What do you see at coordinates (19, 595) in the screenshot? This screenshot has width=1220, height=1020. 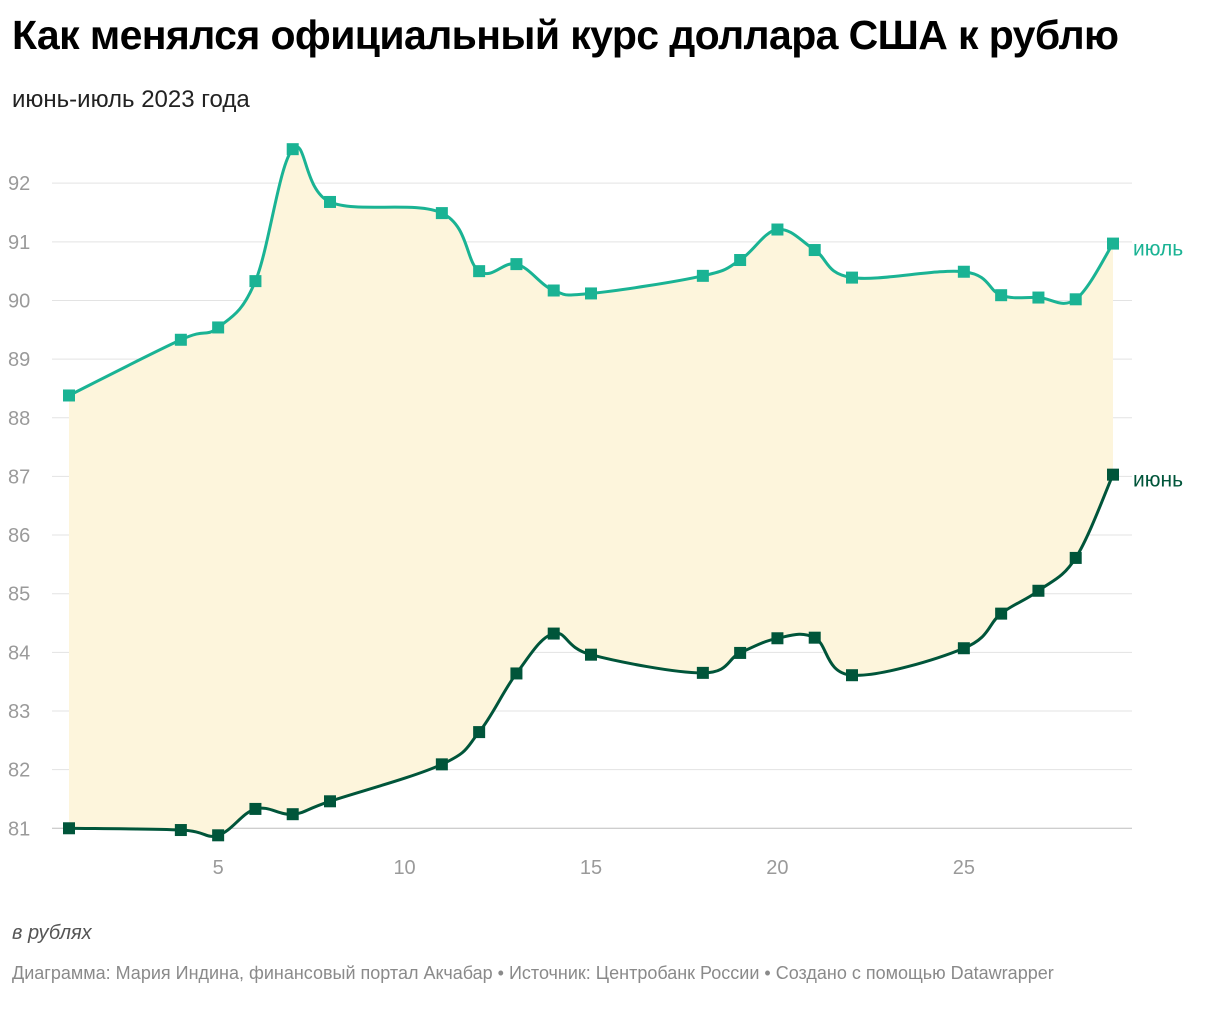 I see `y-tick-label-85: 85` at bounding box center [19, 595].